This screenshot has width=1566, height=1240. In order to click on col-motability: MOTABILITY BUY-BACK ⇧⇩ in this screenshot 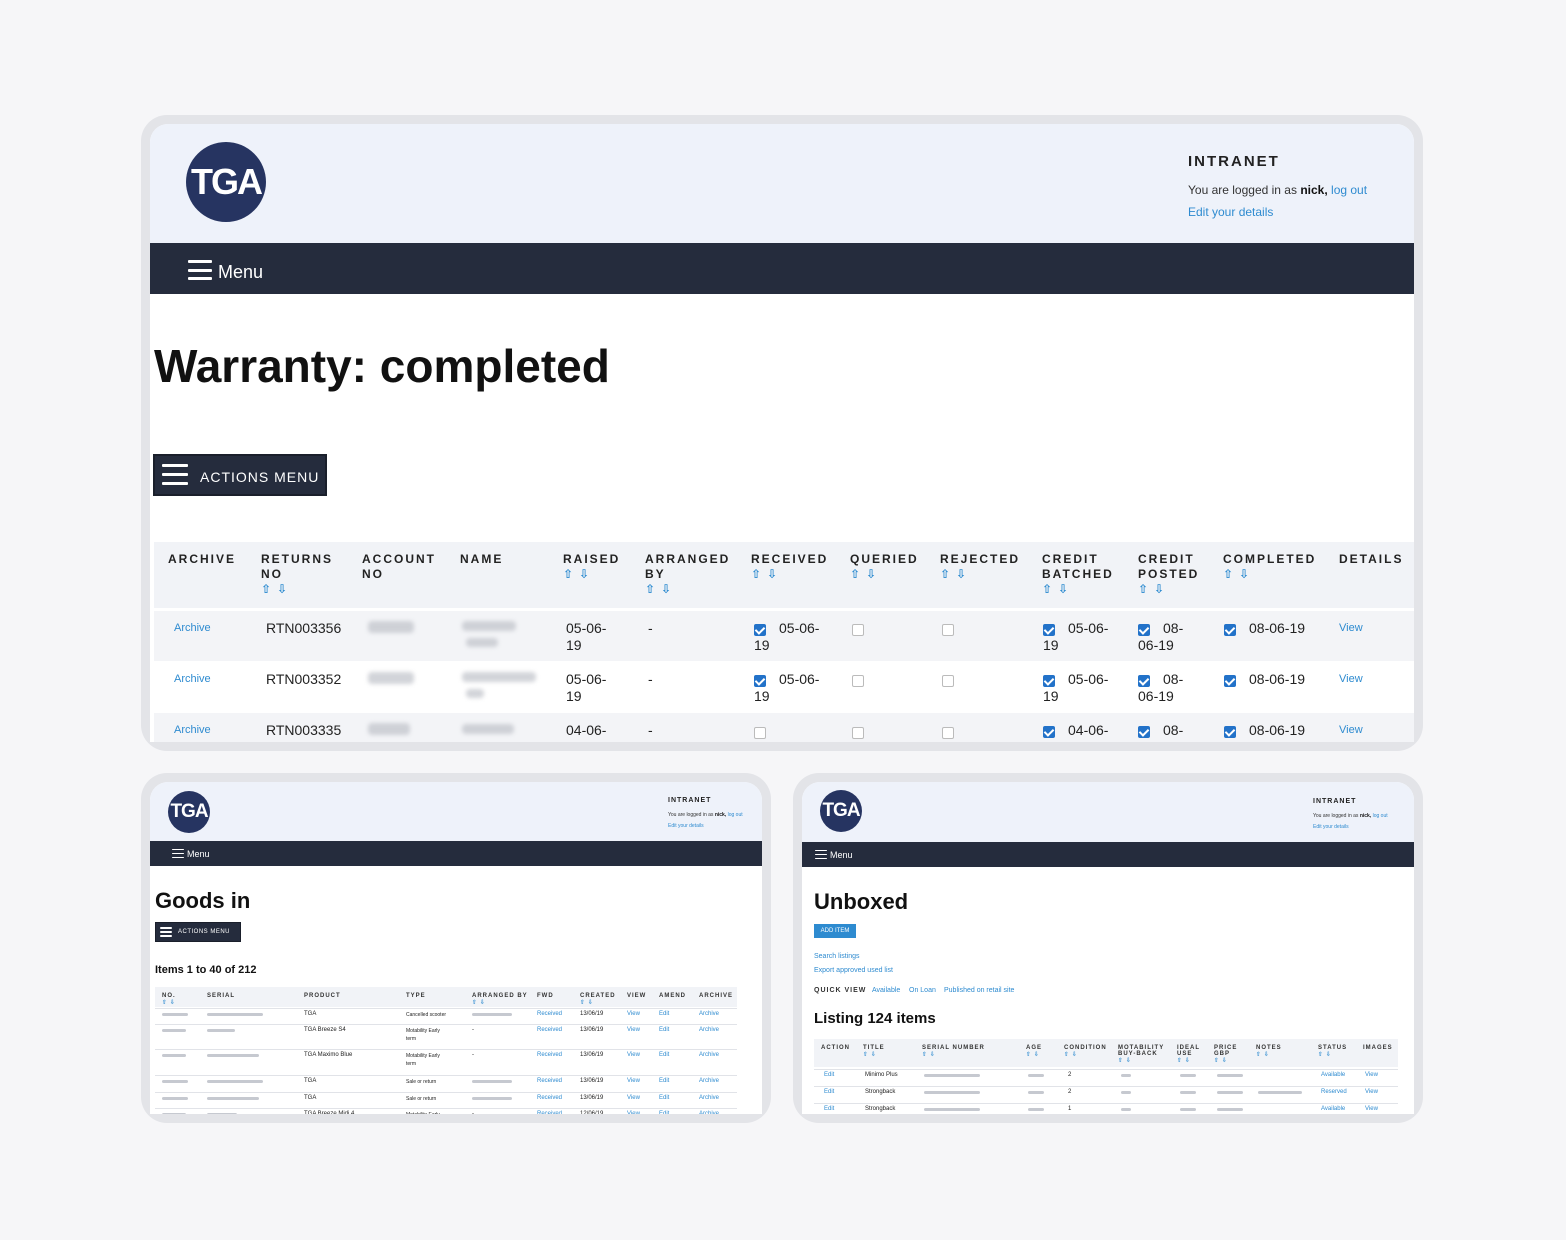, I will do `click(1141, 1054)`.